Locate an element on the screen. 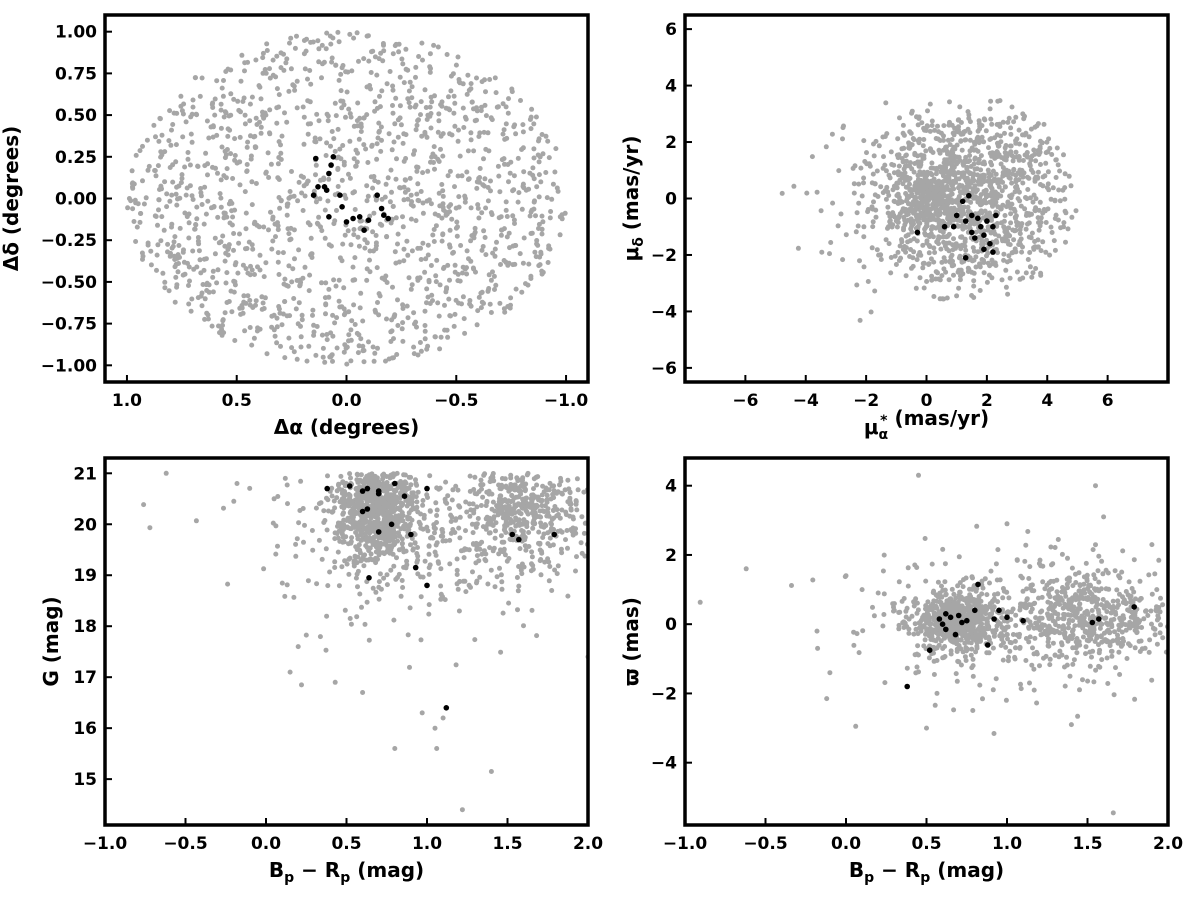 This screenshot has height=900, width=1200. x-tick-label: 1.0 is located at coordinates (127, 401).